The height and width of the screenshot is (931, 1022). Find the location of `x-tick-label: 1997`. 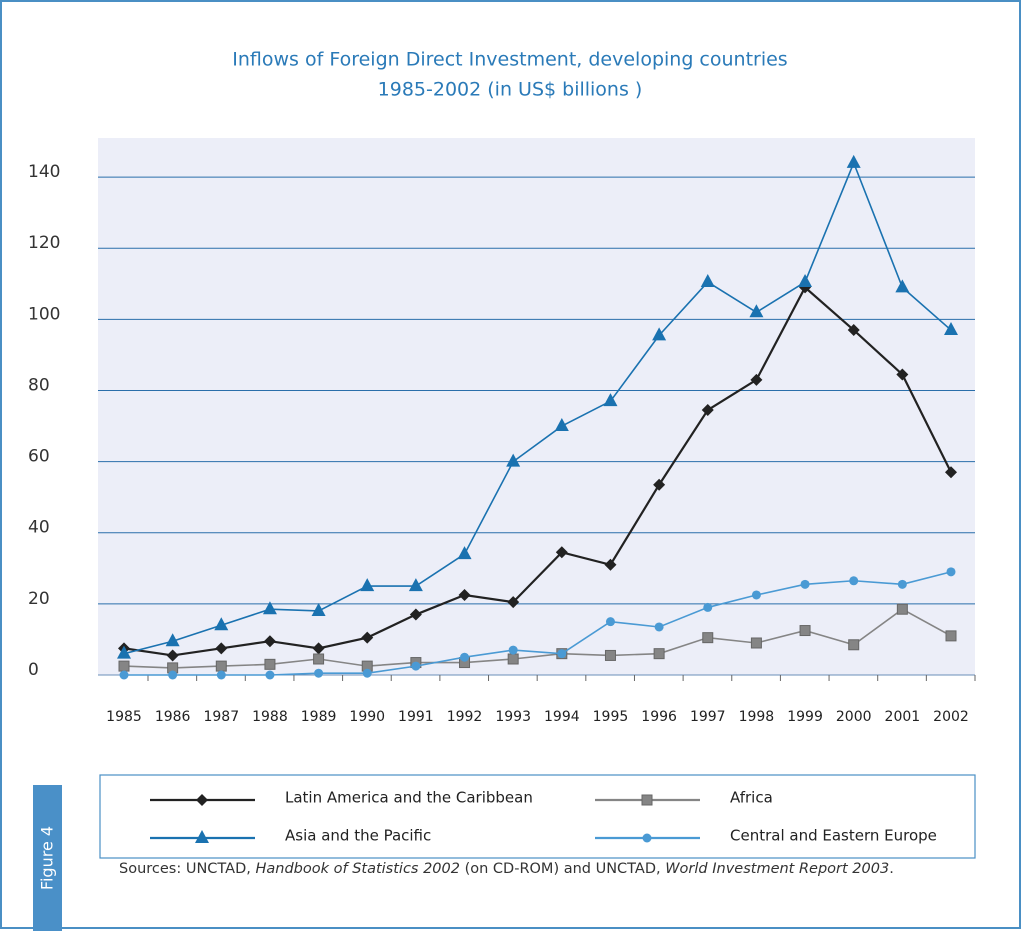

x-tick-label: 1997 is located at coordinates (708, 717).